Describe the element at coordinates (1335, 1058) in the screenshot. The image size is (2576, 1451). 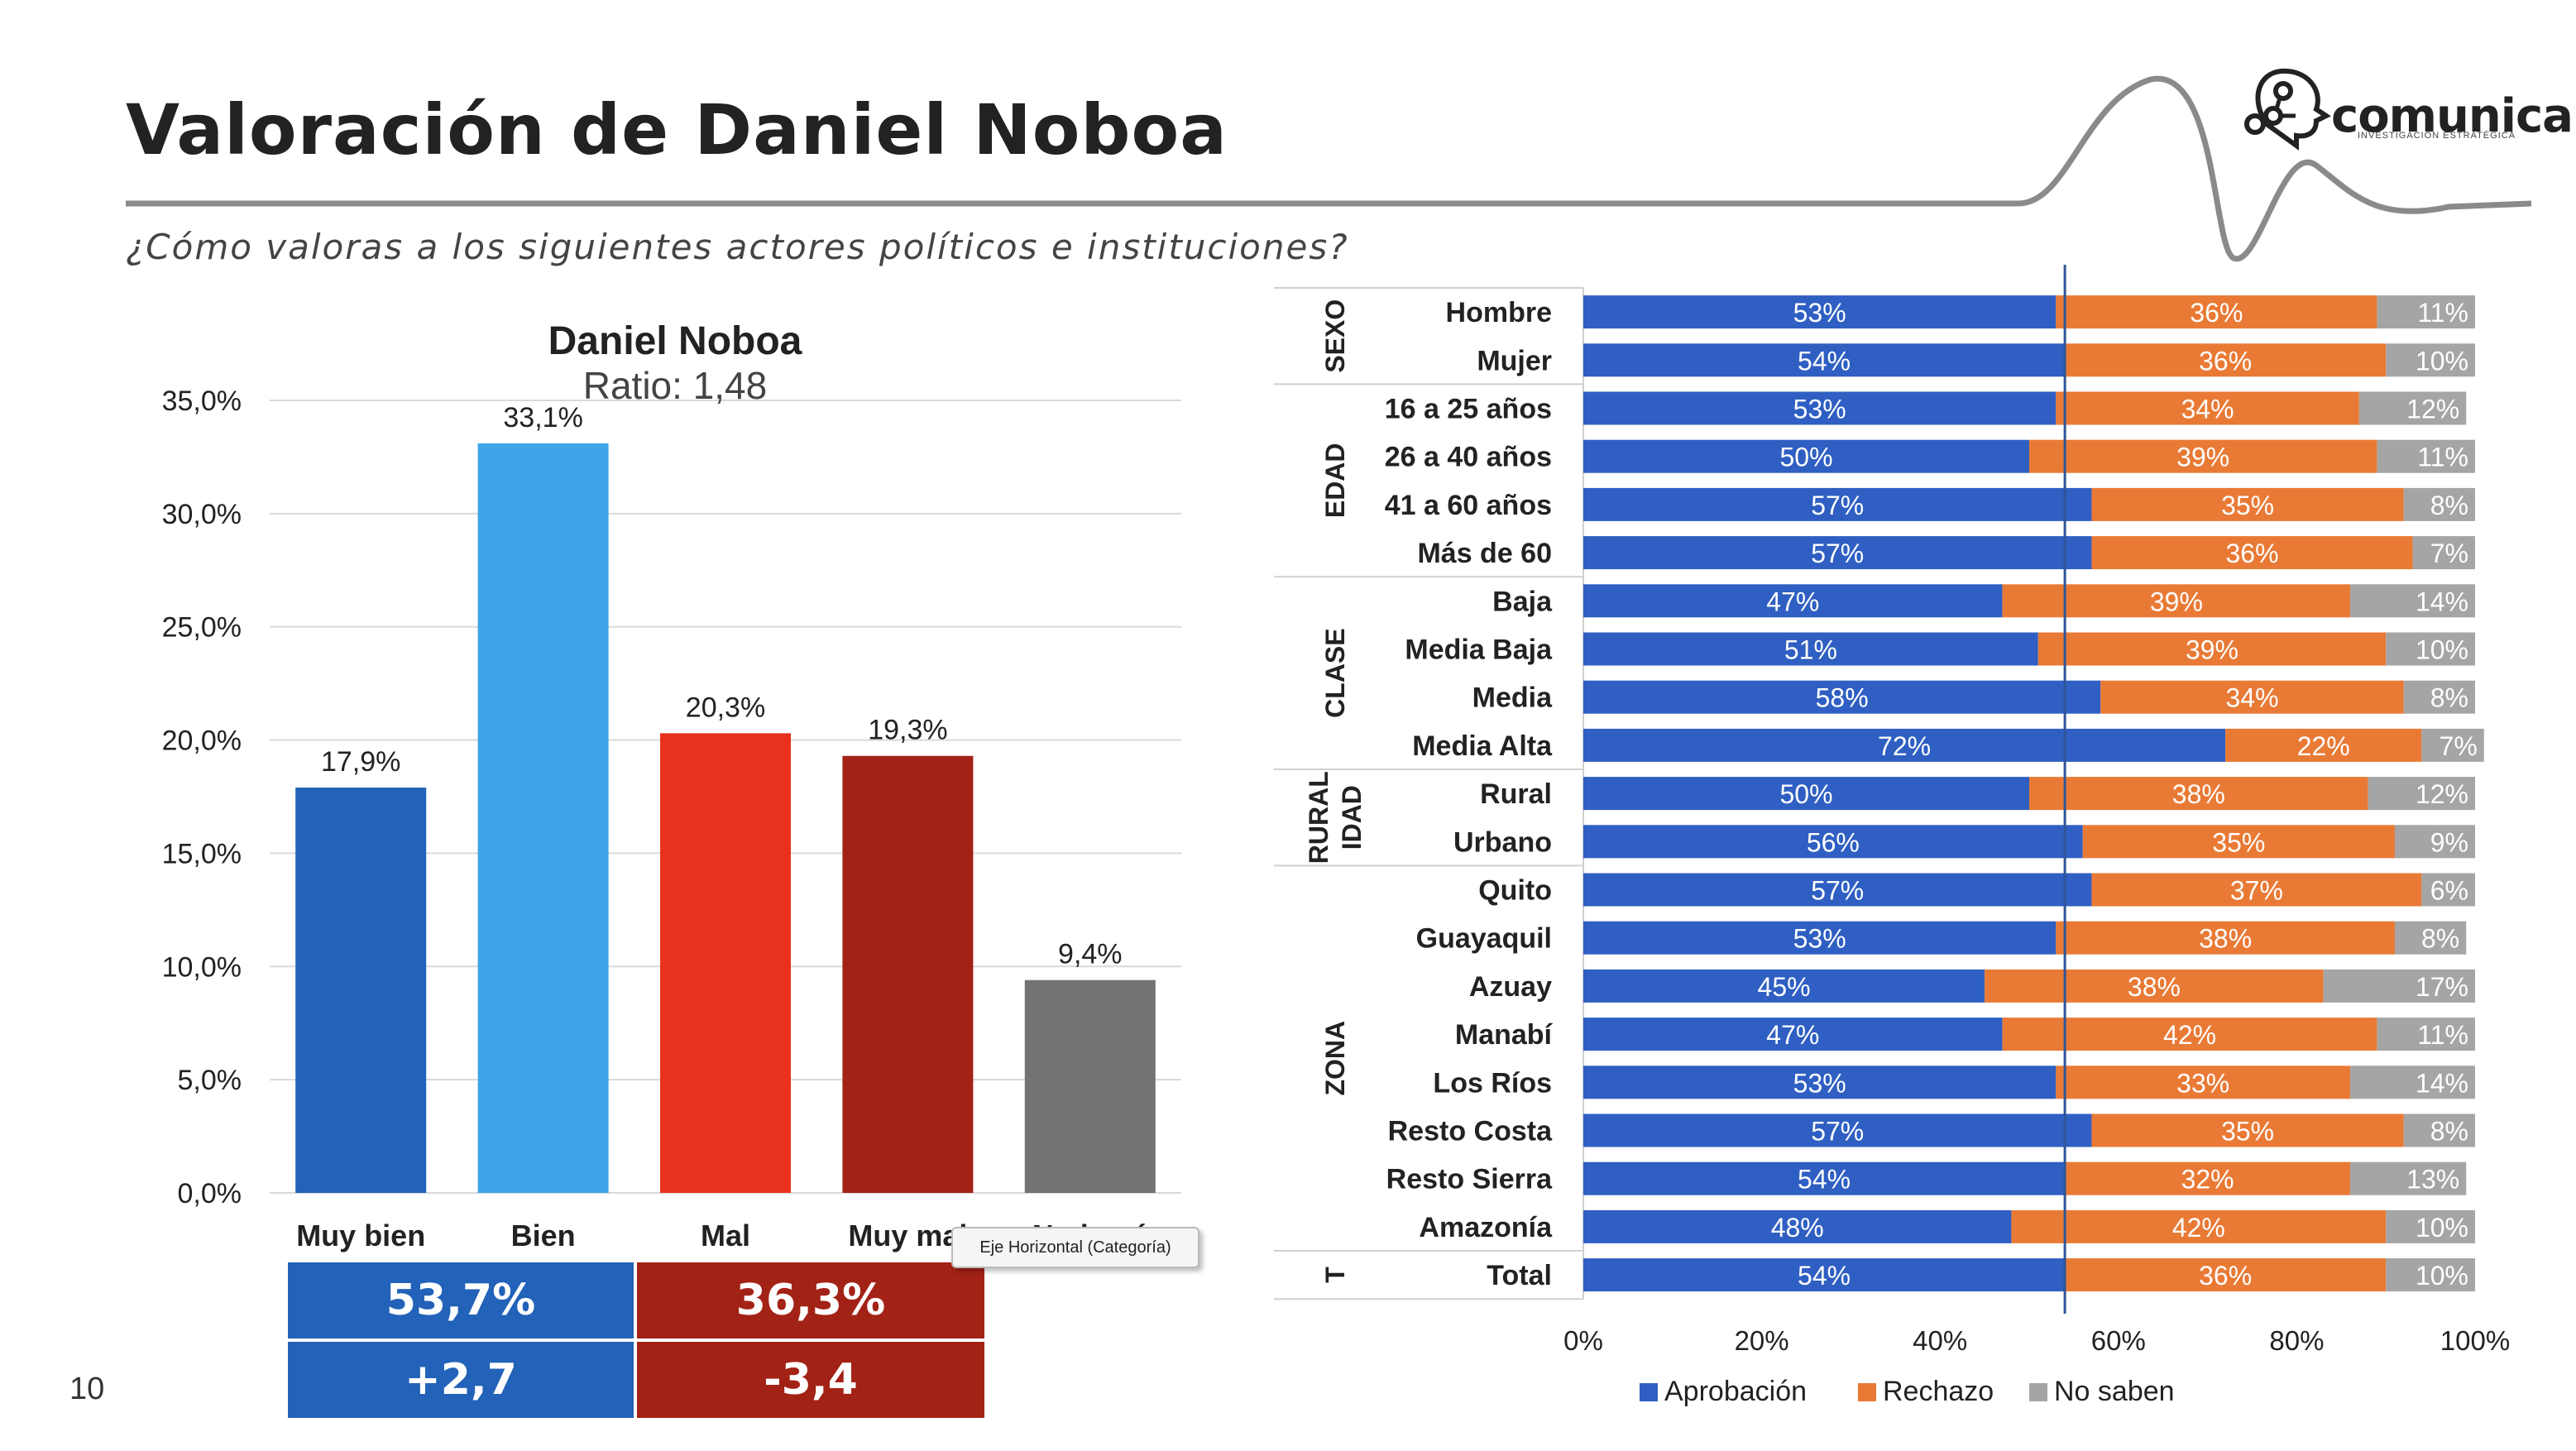
I see `group-label: ZONA` at that location.